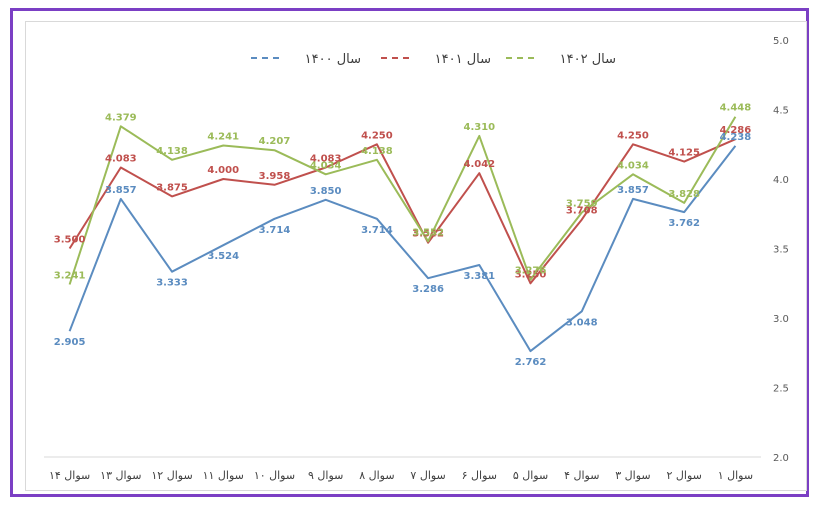 The height and width of the screenshot is (505, 823). What do you see at coordinates (70, 240) in the screenshot?
I see `data-label-s2-q14: 3.500` at bounding box center [70, 240].